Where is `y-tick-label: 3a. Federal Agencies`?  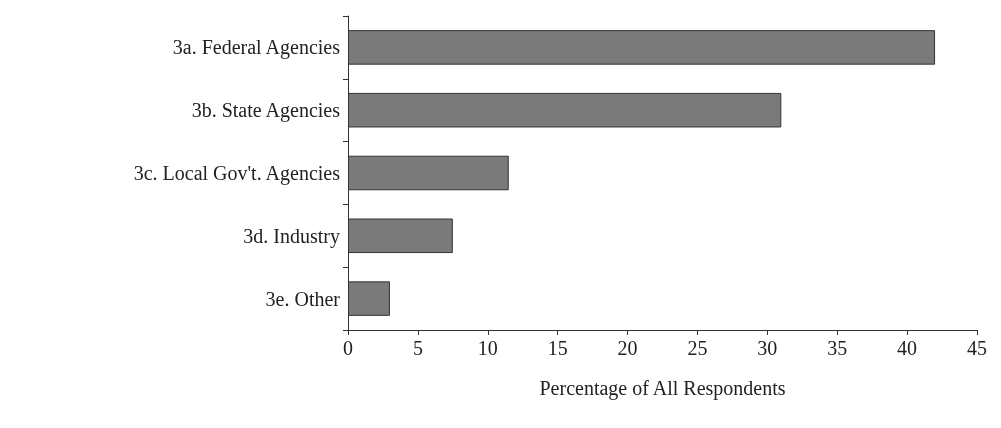
y-tick-label: 3a. Federal Agencies is located at coordinates (256, 48).